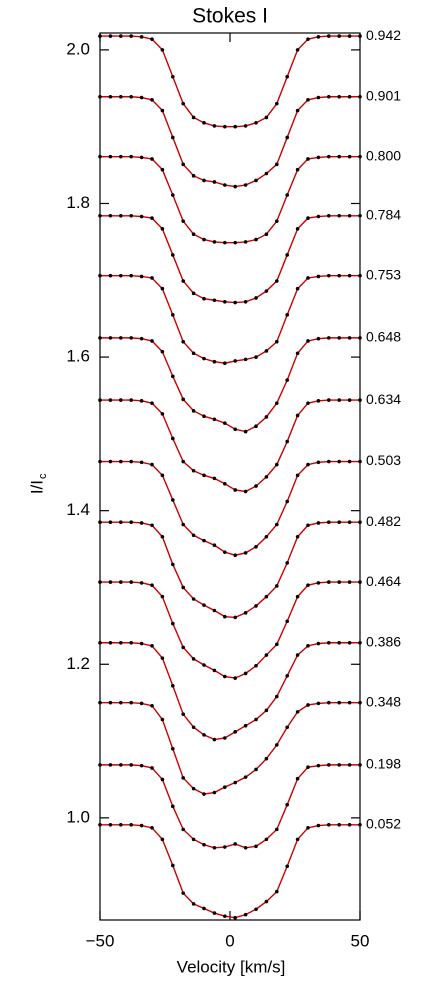 Image resolution: width=436 pixels, height=992 pixels. What do you see at coordinates (78, 48) in the screenshot?
I see `y-tick-label: 2.0` at bounding box center [78, 48].